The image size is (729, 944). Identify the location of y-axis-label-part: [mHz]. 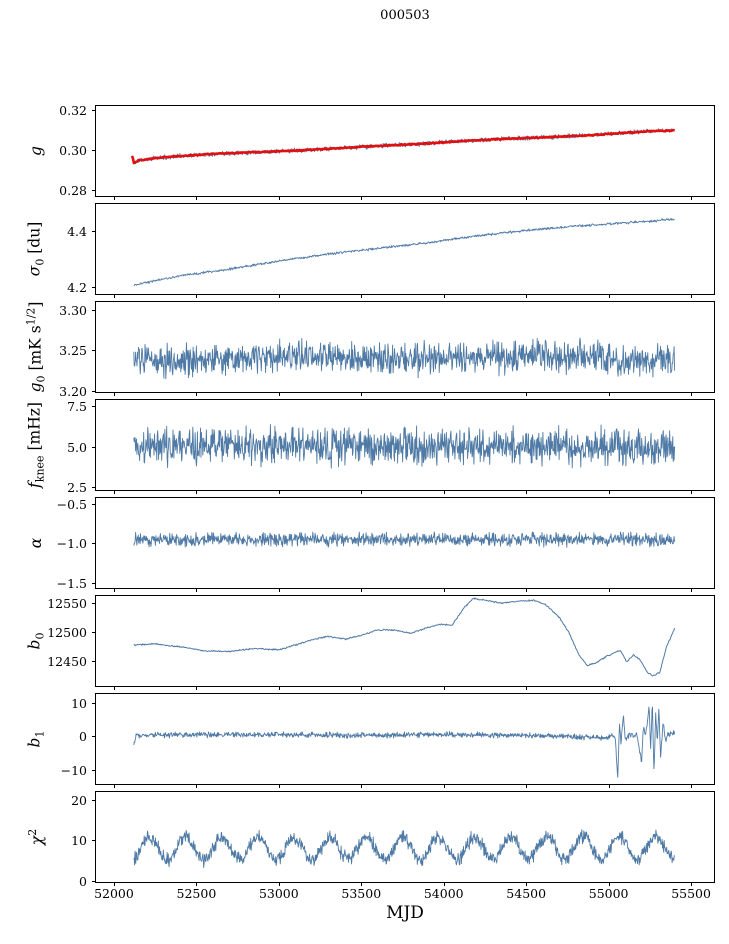
(34, 429).